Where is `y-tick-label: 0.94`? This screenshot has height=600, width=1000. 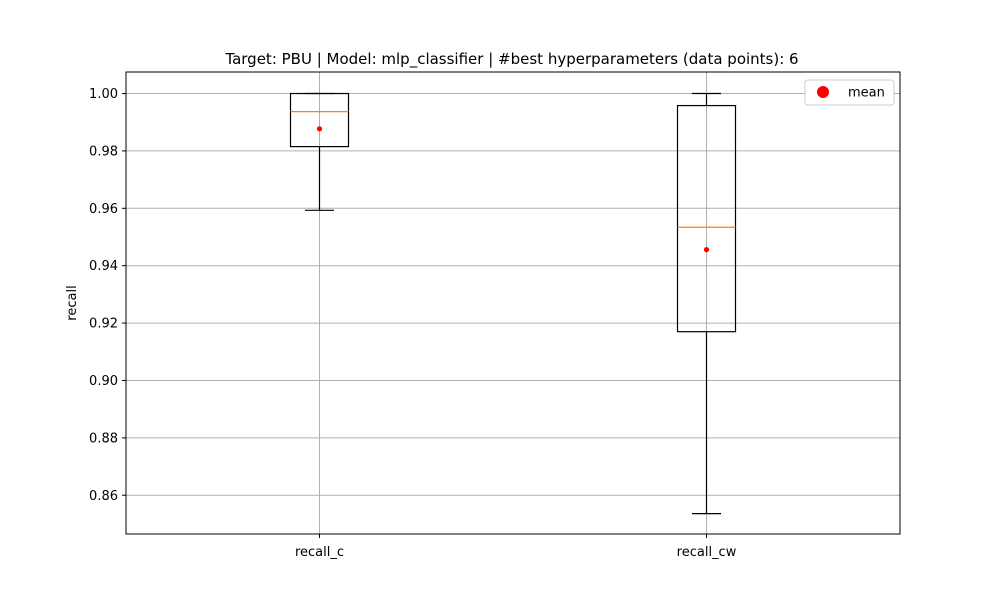
y-tick-label: 0.94 is located at coordinates (103, 266).